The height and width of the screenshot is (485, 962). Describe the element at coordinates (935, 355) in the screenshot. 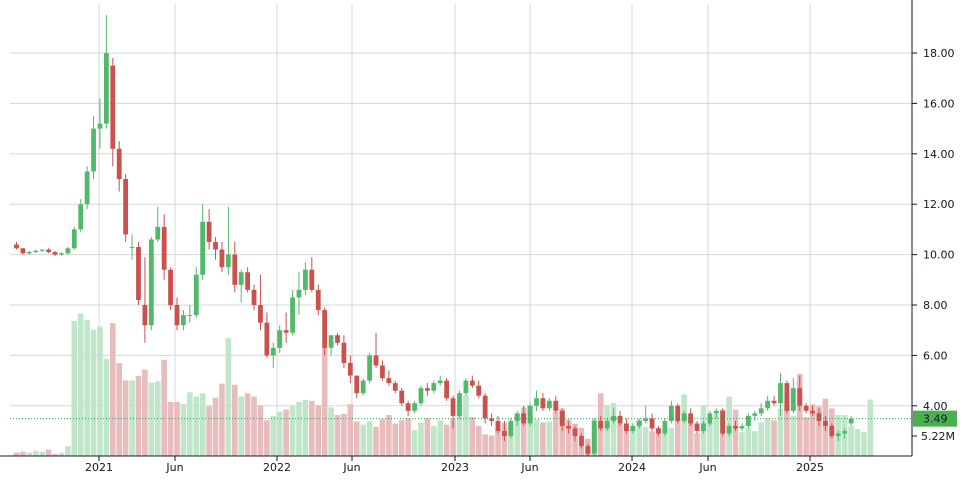

I see `y-tick-label: 6.00` at that location.